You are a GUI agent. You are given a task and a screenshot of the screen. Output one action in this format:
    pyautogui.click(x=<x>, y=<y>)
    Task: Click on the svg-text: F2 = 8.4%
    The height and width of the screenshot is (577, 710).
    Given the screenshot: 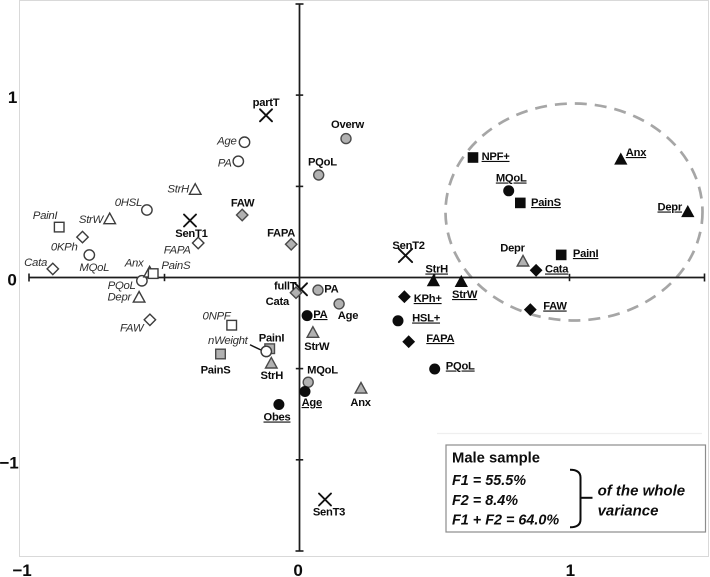 What is the action you would take?
    pyautogui.click(x=485, y=501)
    